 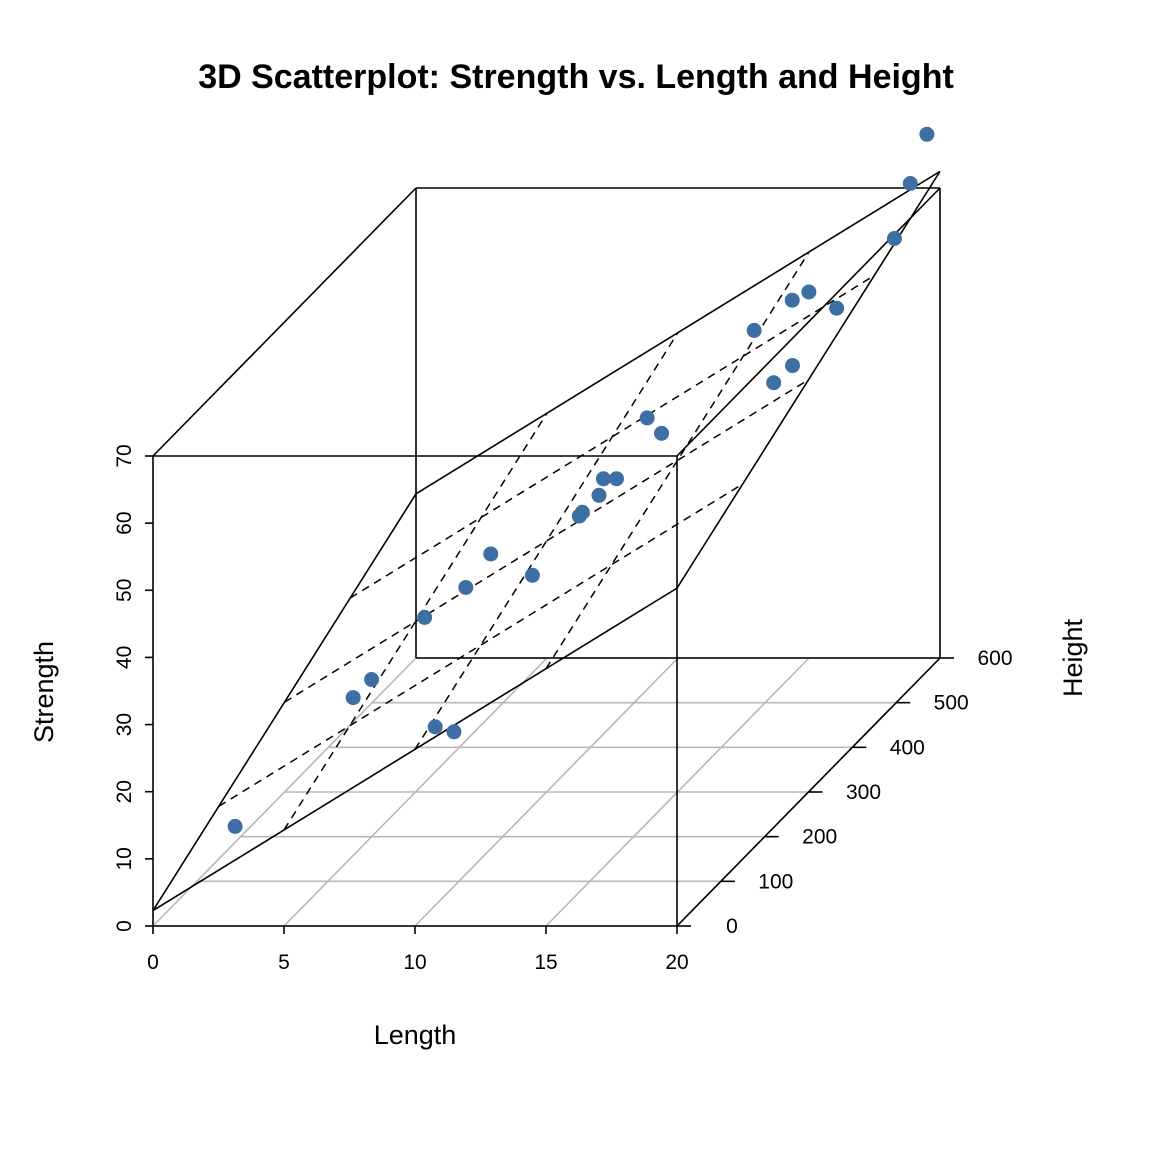 What do you see at coordinates (124, 858) in the screenshot?
I see `z-tick-label: 10` at bounding box center [124, 858].